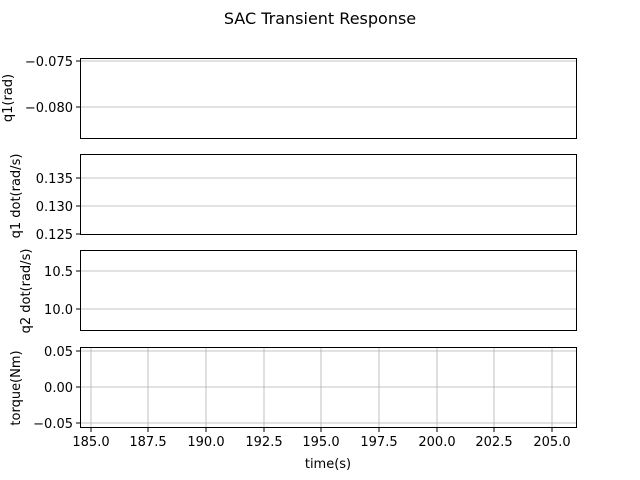 The height and width of the screenshot is (480, 640). I want to click on panel-4-ytick-label: 0.05, so click(58, 352).